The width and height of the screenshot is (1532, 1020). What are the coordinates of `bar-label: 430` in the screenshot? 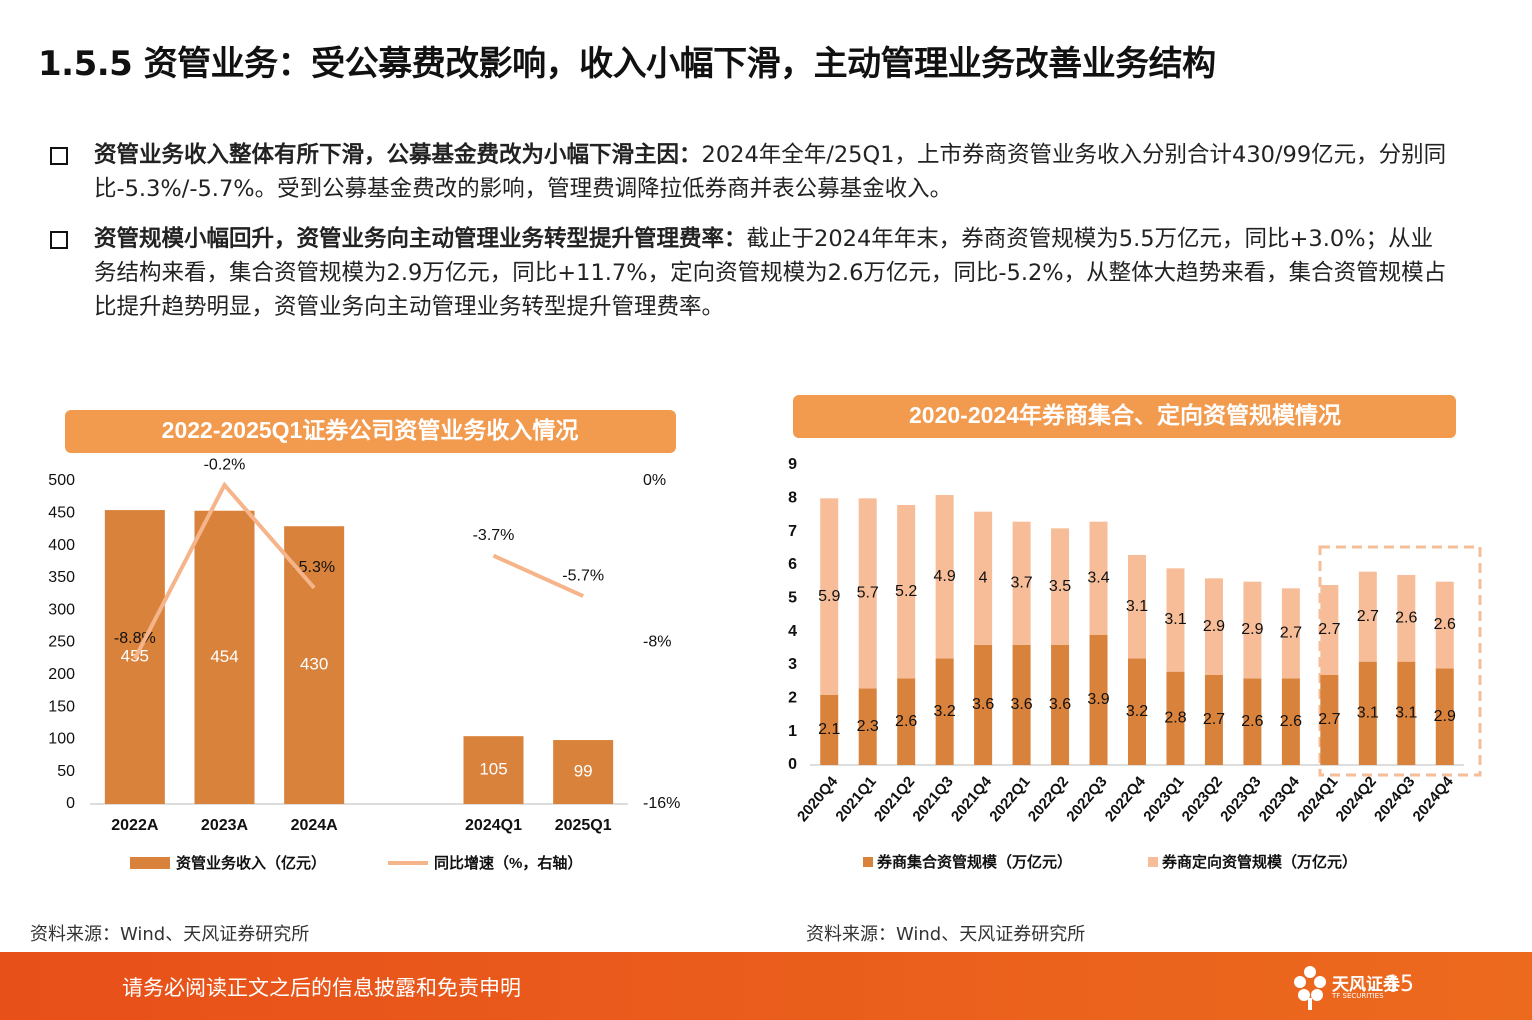 It's located at (314, 664).